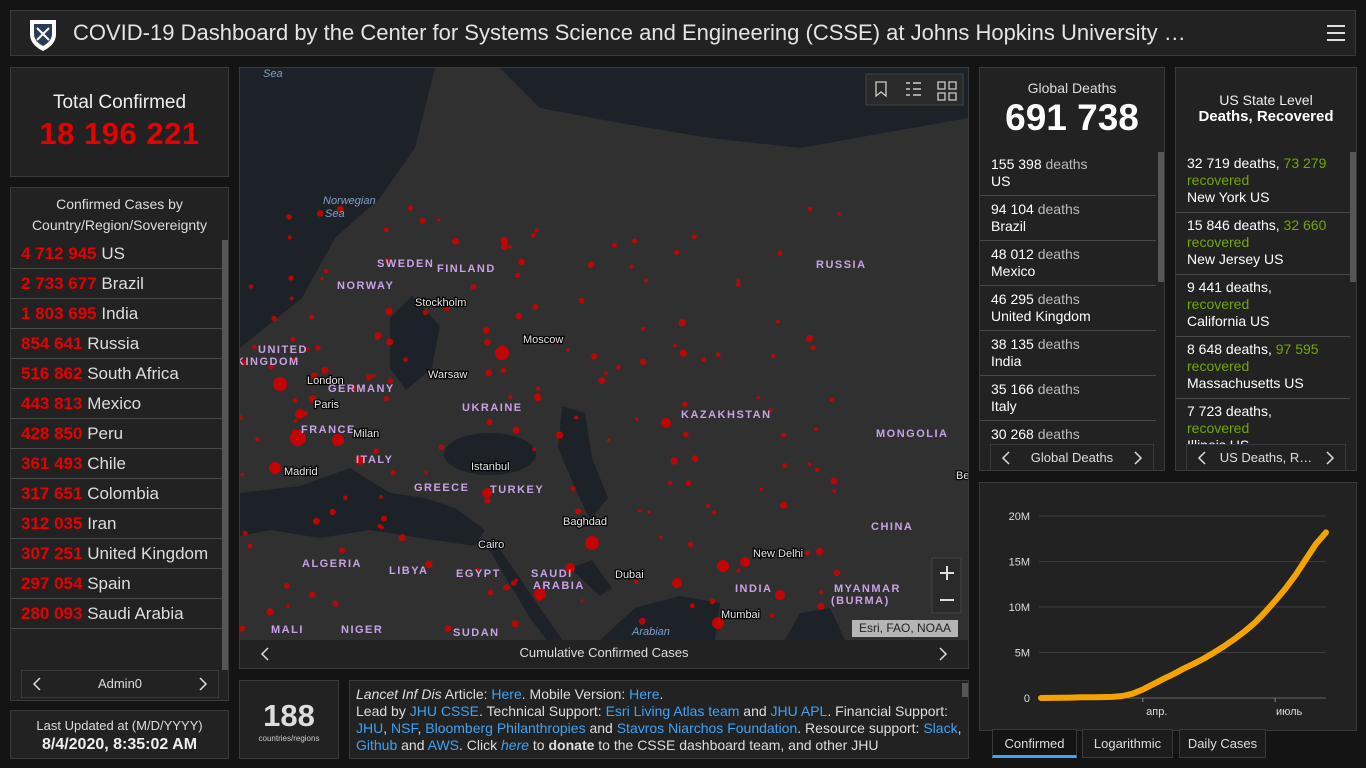  Describe the element at coordinates (1305, 225) in the screenshot. I see `recovered: 32 660` at that location.